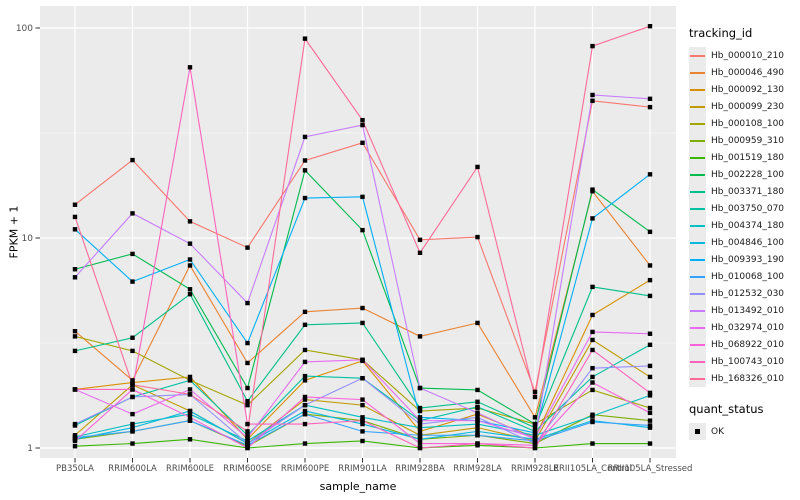 The width and height of the screenshot is (800, 500). What do you see at coordinates (592, 469) in the screenshot?
I see `x-tick-label: RRII105LA_Control` at bounding box center [592, 469].